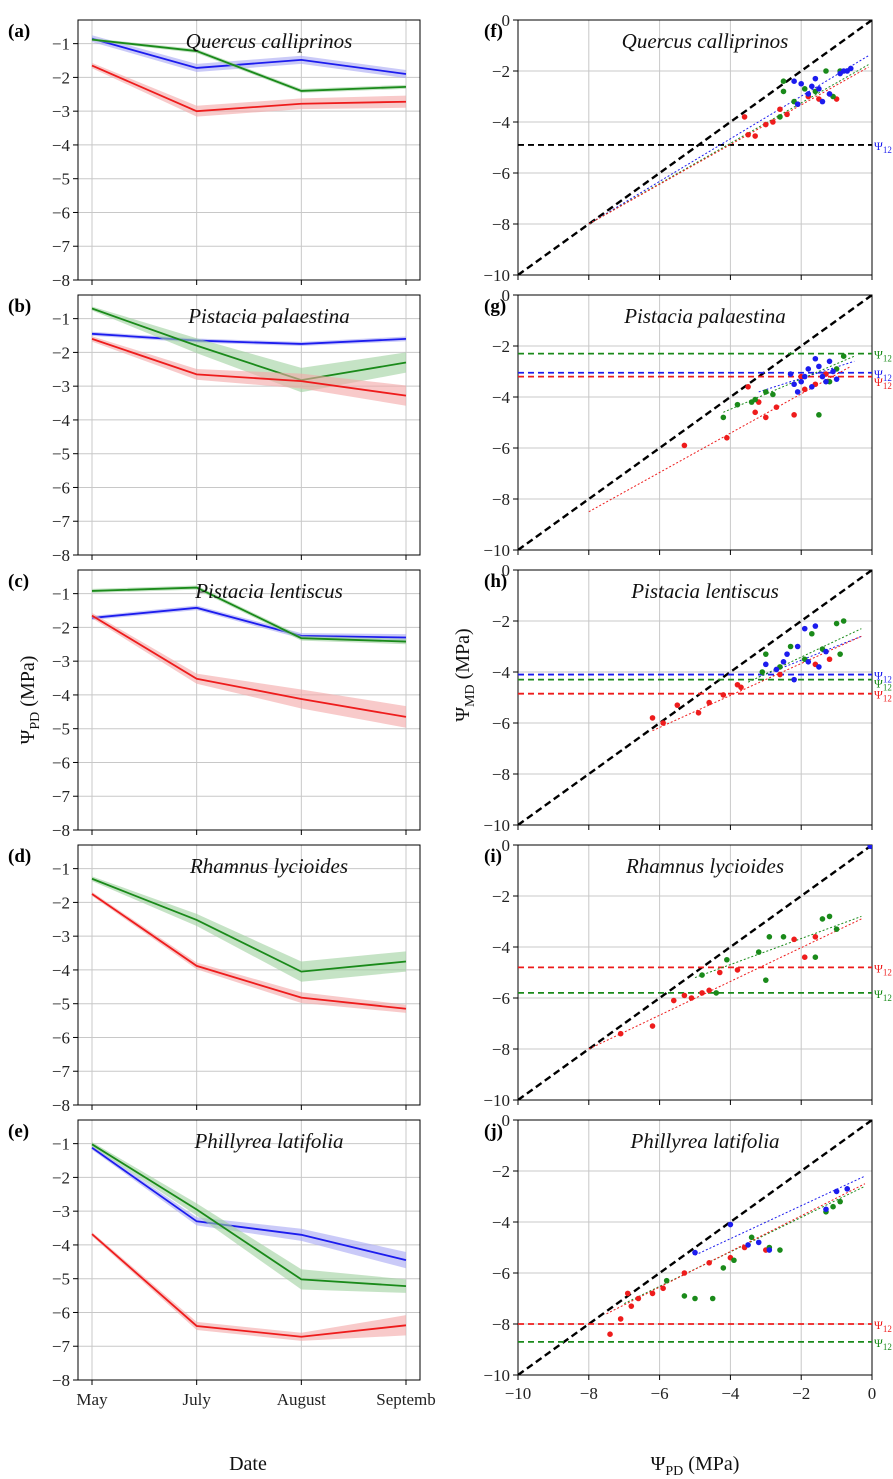  I want to click on fit-line-blue, so click(728, 140).